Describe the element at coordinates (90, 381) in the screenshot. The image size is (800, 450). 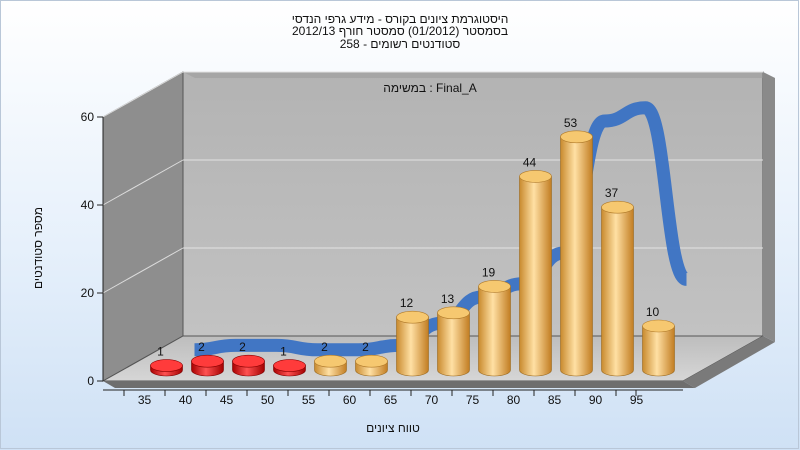
I see `y-tick-label: 0` at that location.